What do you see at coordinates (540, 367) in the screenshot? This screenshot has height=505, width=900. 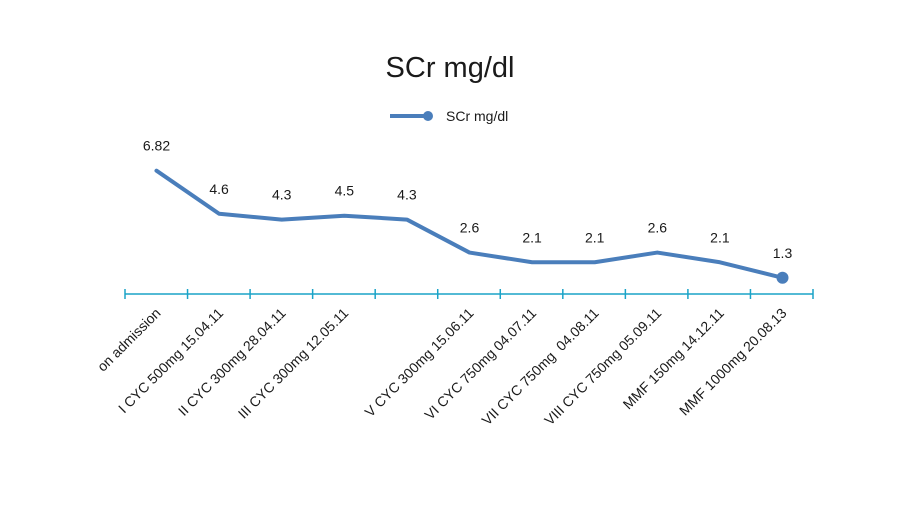 I see `x-tick-label: VII CYC 750mg 04.08.11` at bounding box center [540, 367].